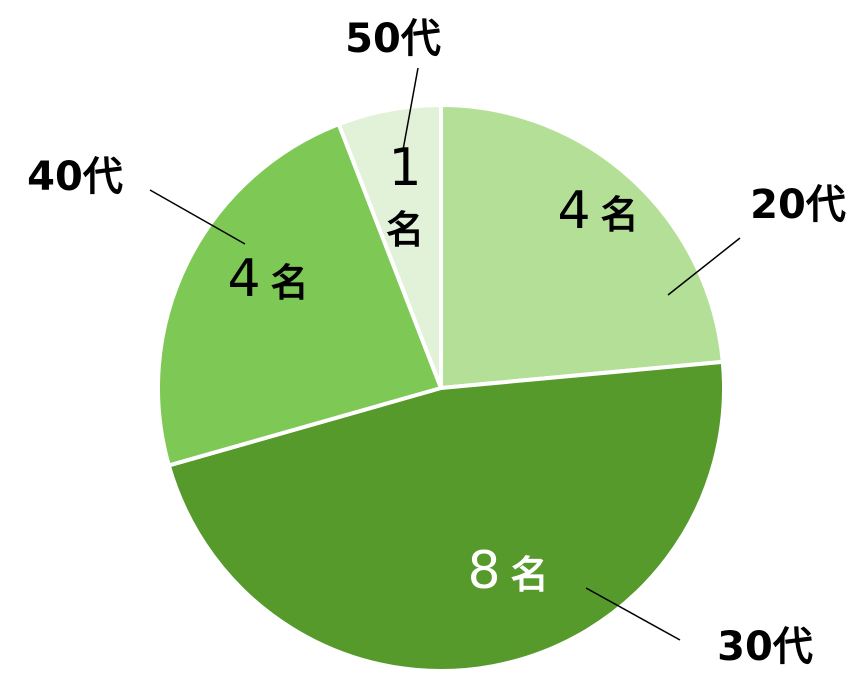 The image size is (861, 678). Describe the element at coordinates (765, 647) in the screenshot. I see `category-label-2: 30代` at that location.